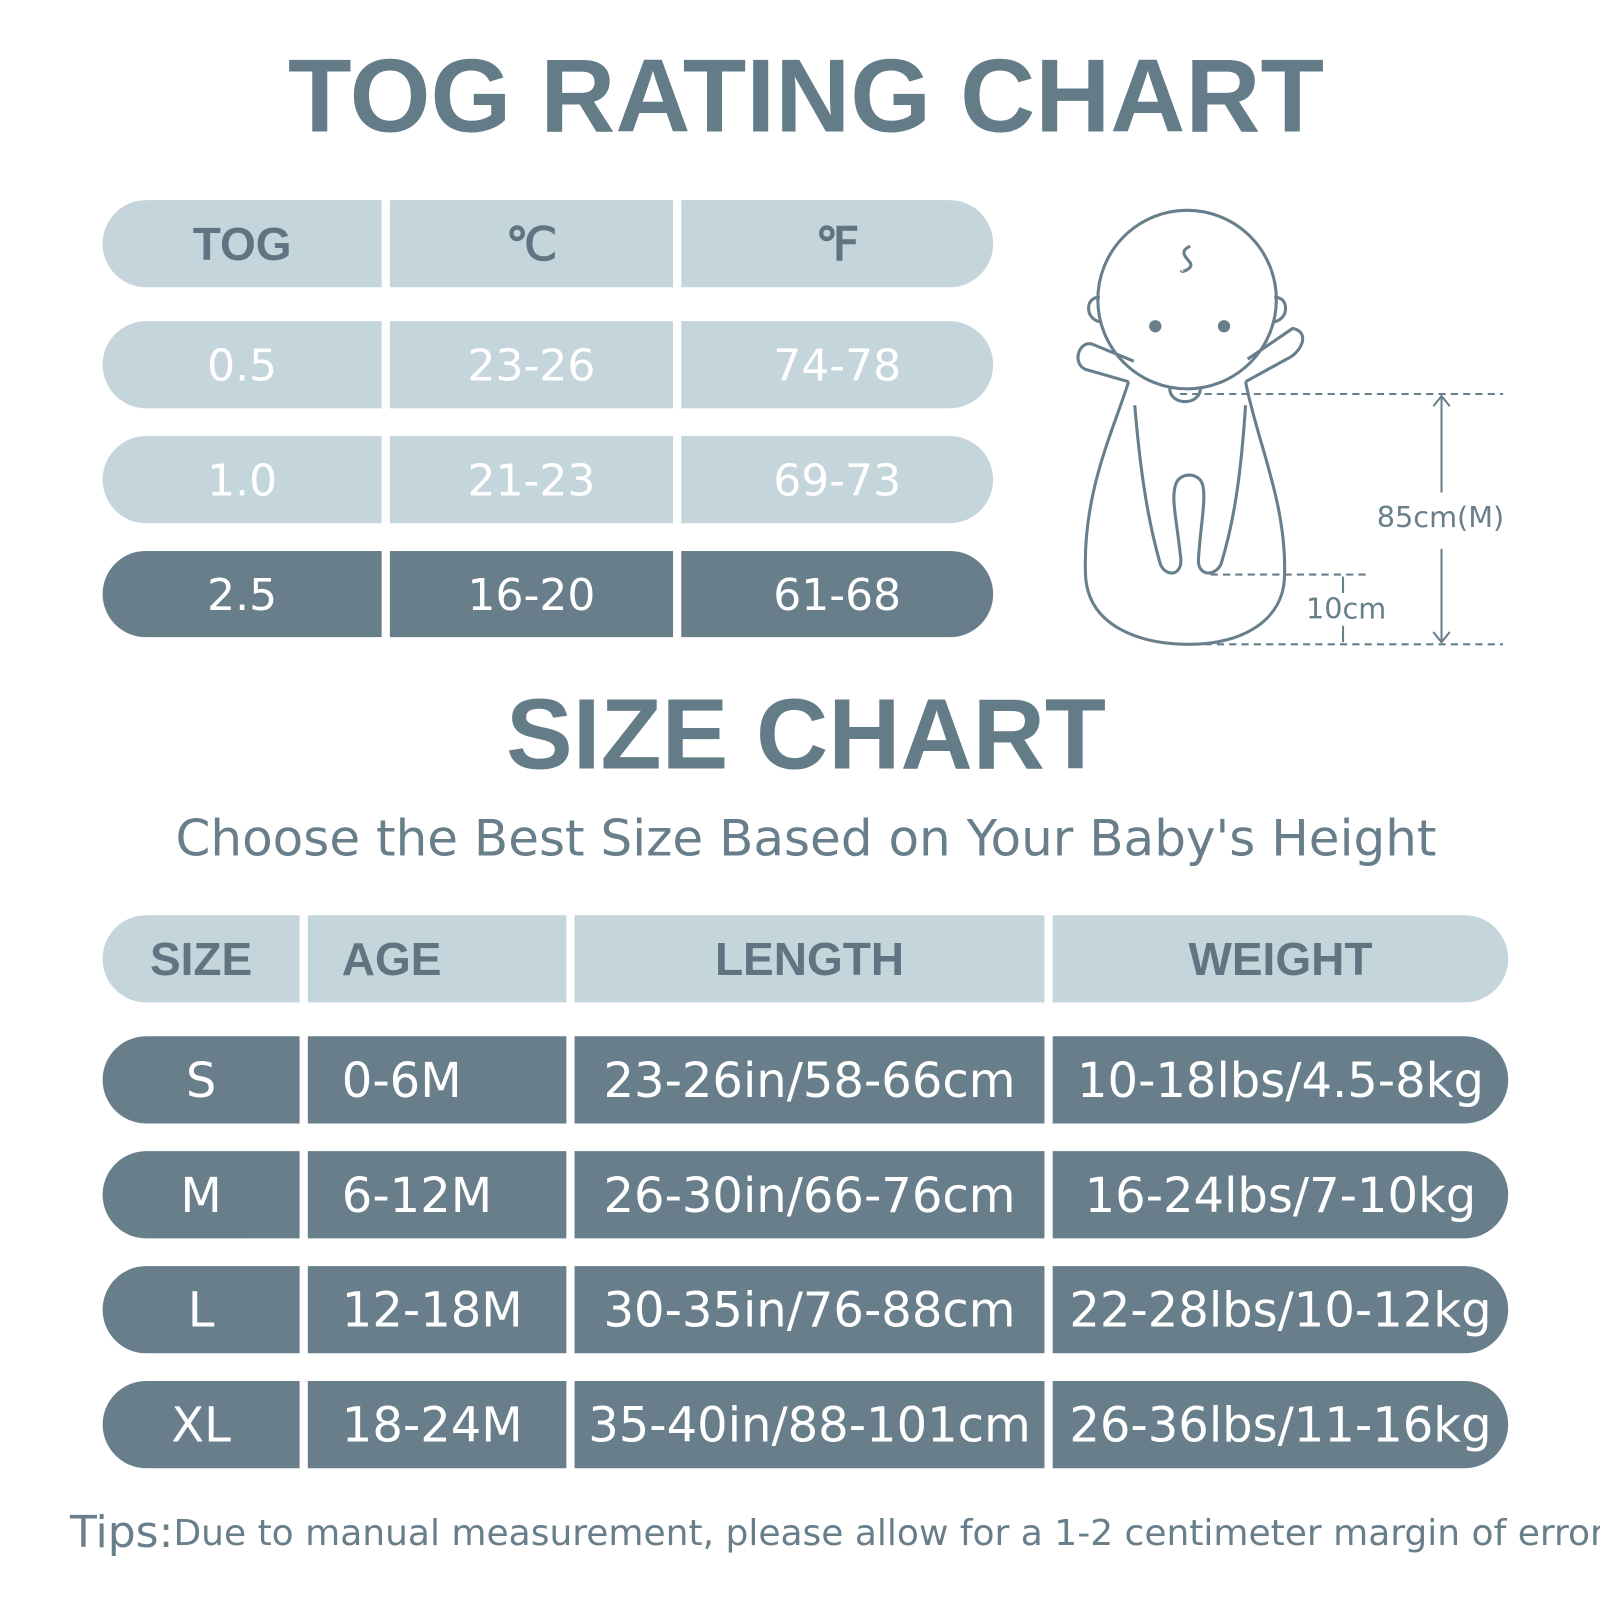  I want to click on body, so click(1190, 490).